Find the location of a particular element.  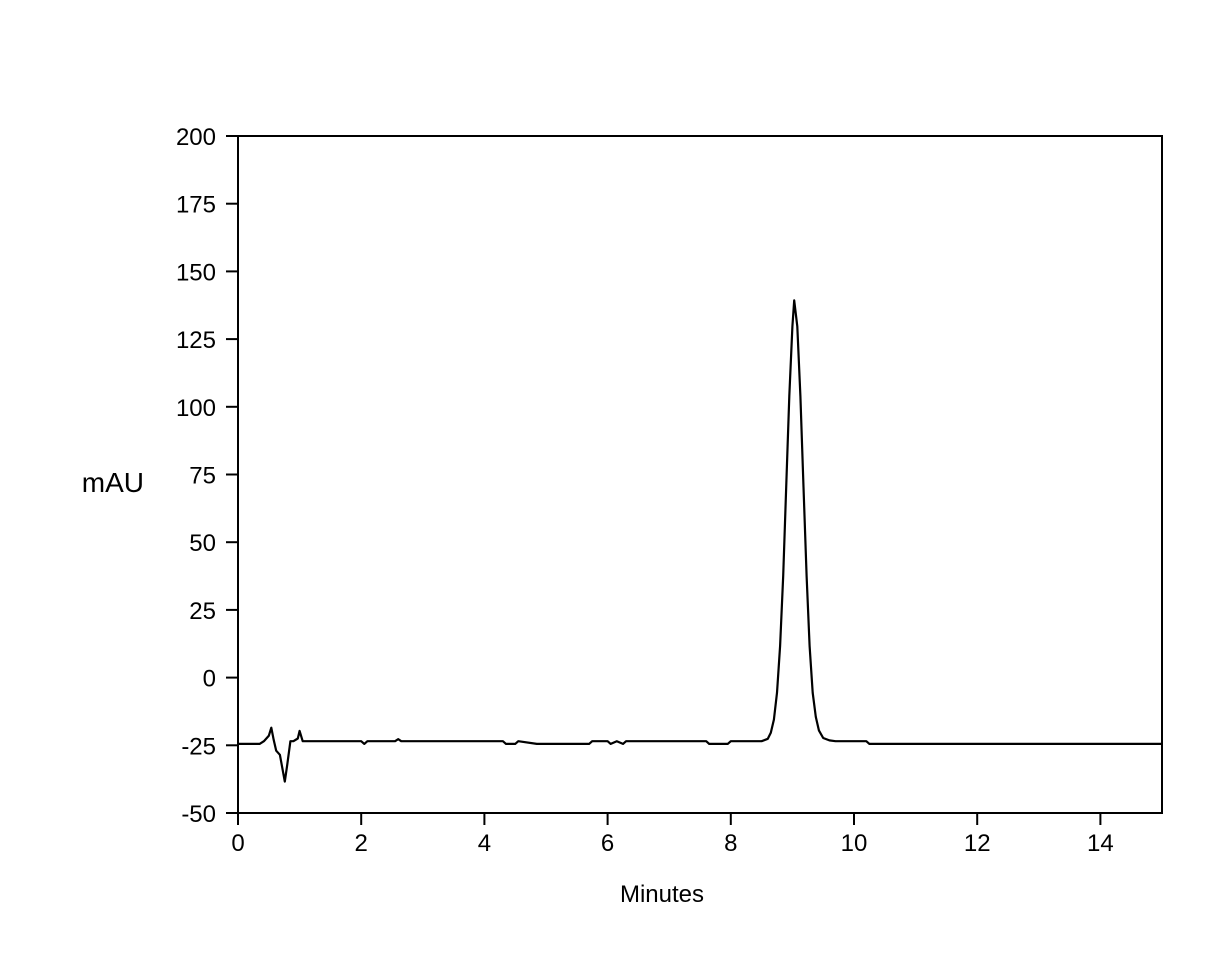

y-tick-label: 50 is located at coordinates (202, 543).